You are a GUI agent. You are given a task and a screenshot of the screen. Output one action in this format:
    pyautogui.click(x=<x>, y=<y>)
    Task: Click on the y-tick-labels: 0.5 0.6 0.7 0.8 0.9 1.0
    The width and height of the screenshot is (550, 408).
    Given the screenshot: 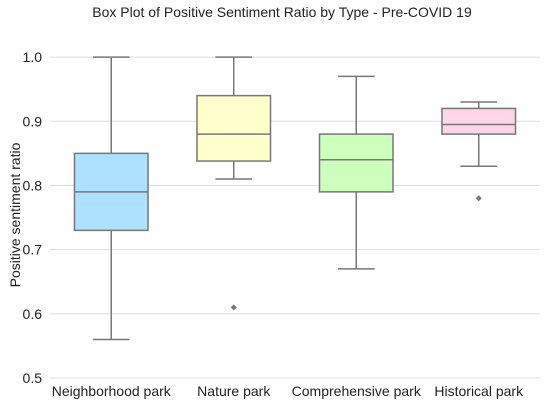 What is the action you would take?
    pyautogui.click(x=33, y=217)
    